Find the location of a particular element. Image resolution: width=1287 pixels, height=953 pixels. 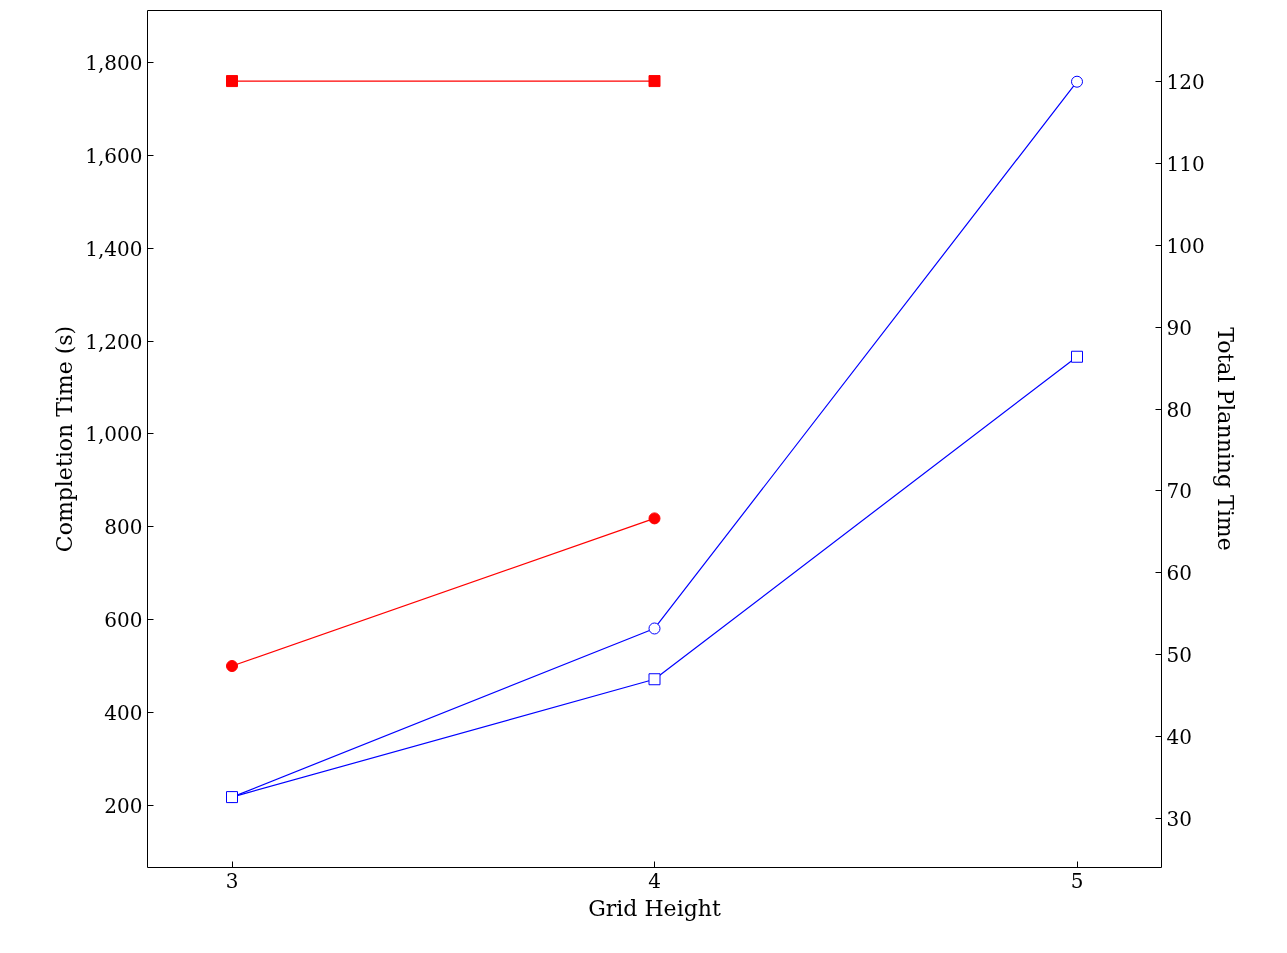

x-tick-label: 5 is located at coordinates (1077, 880).